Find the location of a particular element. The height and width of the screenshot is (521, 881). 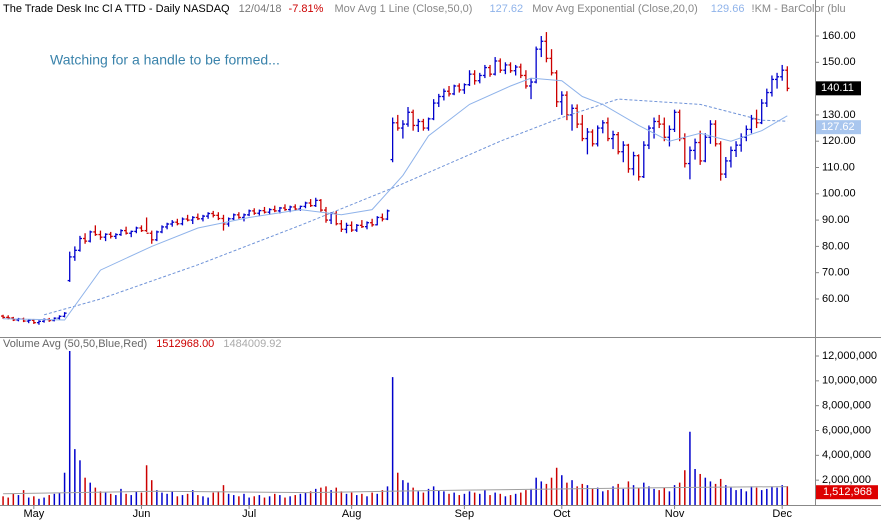

y-tick-label: 60.00 is located at coordinates (836, 299).